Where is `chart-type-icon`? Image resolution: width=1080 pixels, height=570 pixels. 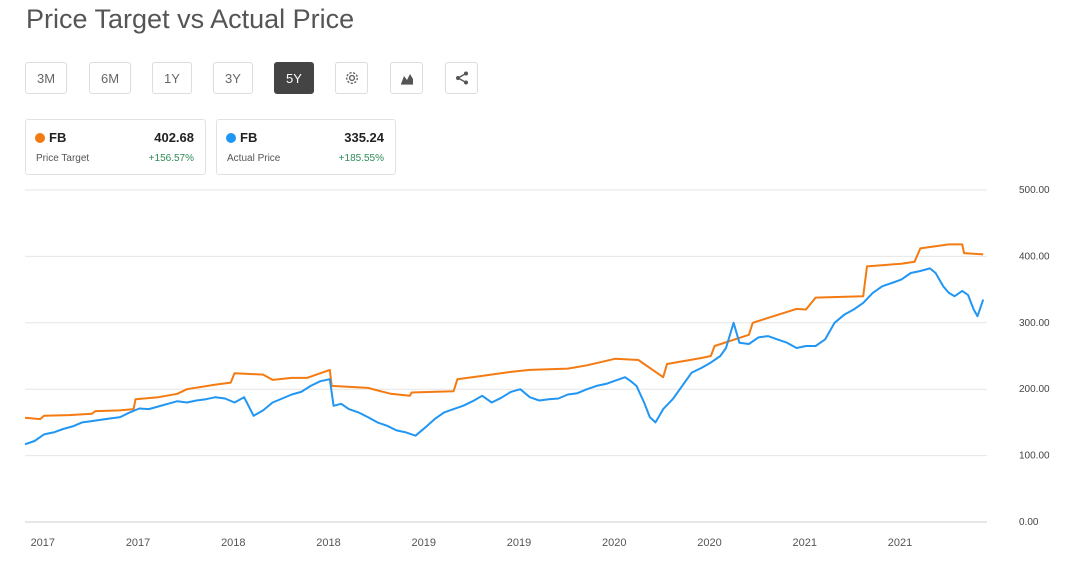
chart-type-icon is located at coordinates (406, 79).